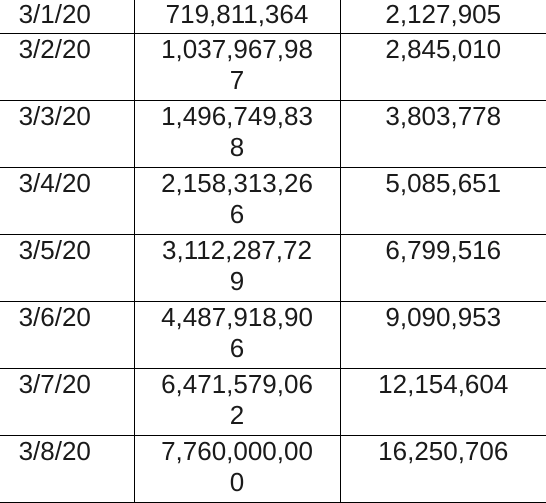  What do you see at coordinates (442, 268) in the screenshot?
I see `value-b-cell: 6,799,516` at bounding box center [442, 268].